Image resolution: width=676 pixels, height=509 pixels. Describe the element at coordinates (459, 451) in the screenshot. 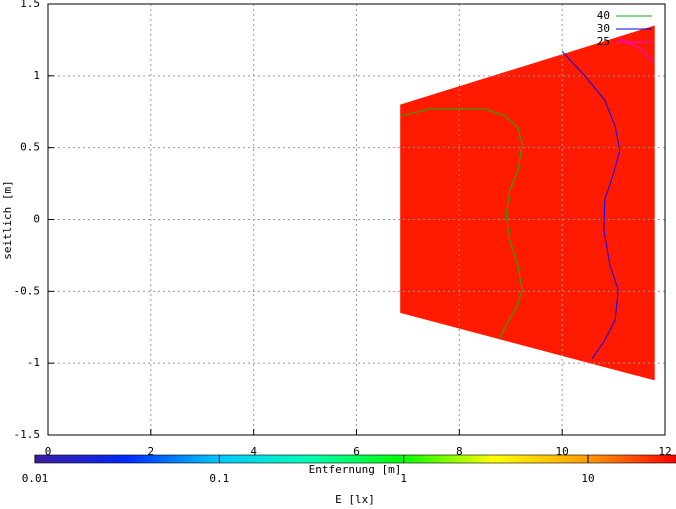

I see `x-tick-label: 8` at that location.